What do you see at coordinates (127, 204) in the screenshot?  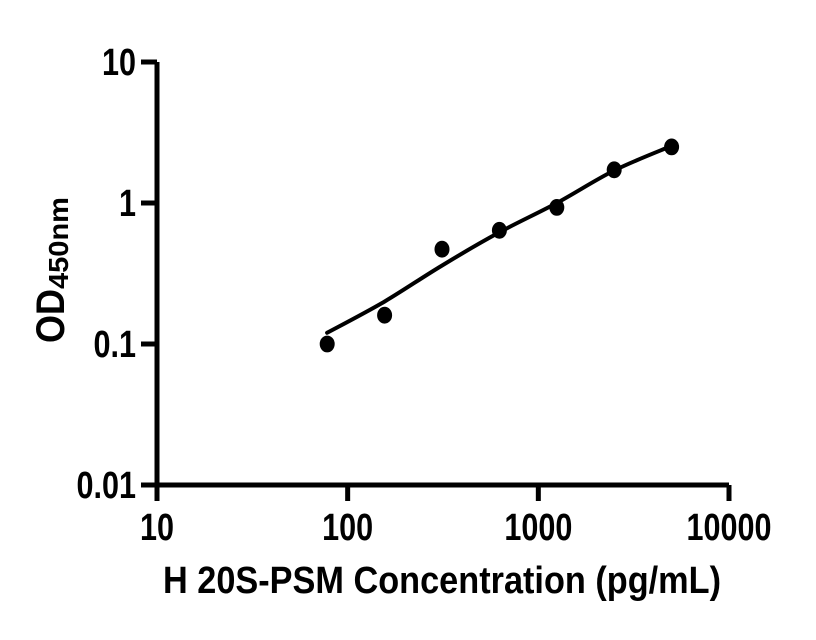 I see `y-tick-label-1: 1` at bounding box center [127, 204].